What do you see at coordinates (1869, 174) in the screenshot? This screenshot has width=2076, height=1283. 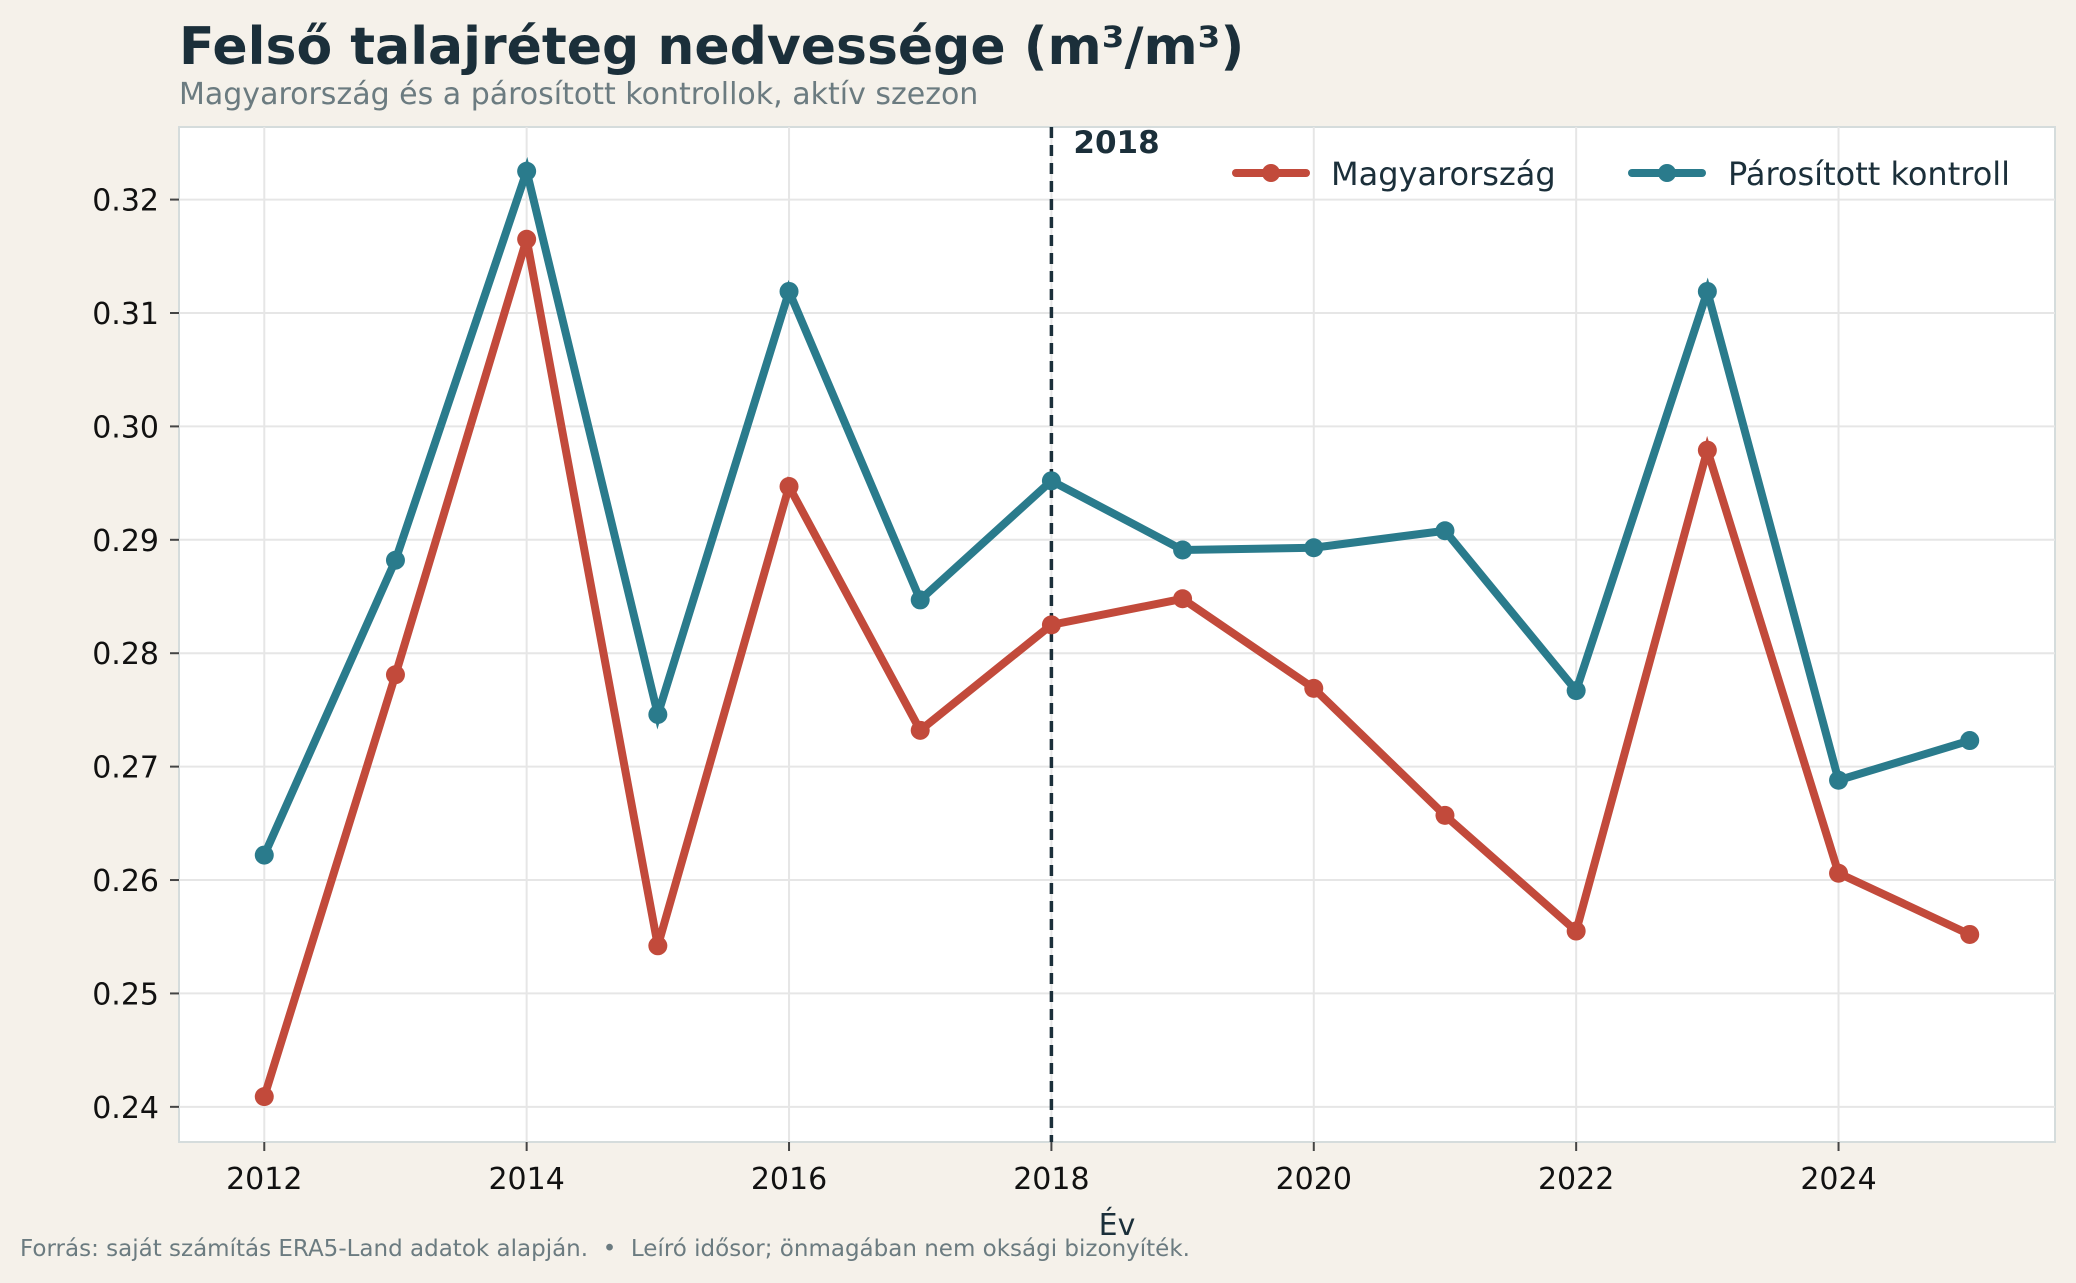 I see `legend-label-parositott-kontroll: Párosított kontroll` at bounding box center [1869, 174].